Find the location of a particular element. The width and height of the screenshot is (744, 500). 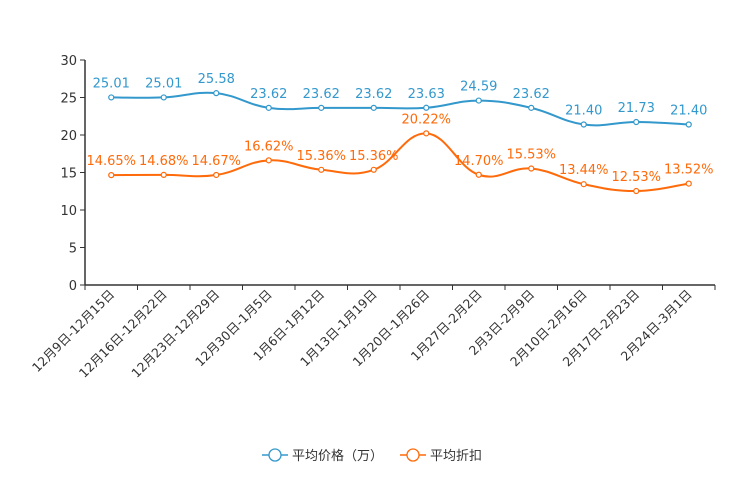

data-label: 25.58 is located at coordinates (216, 79).